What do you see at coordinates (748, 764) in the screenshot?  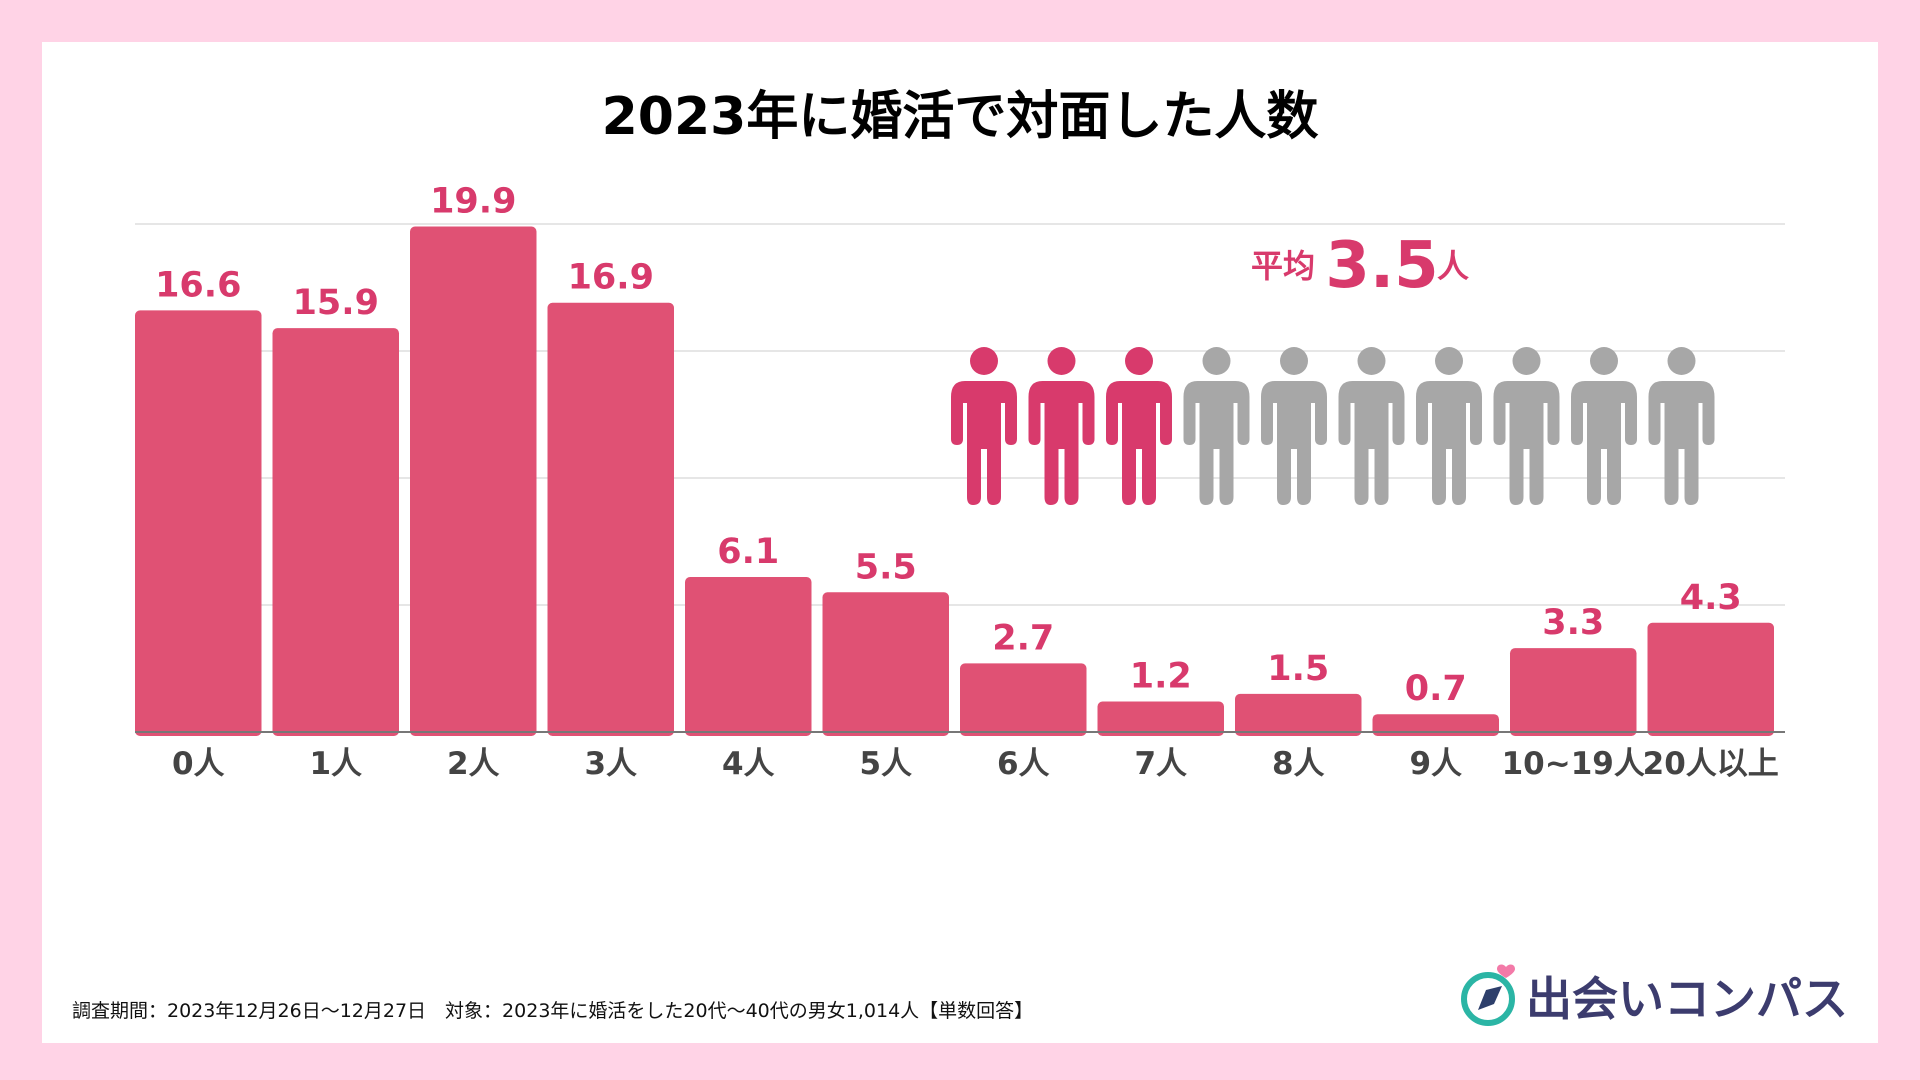 I see `category-label-4人: 4人` at bounding box center [748, 764].